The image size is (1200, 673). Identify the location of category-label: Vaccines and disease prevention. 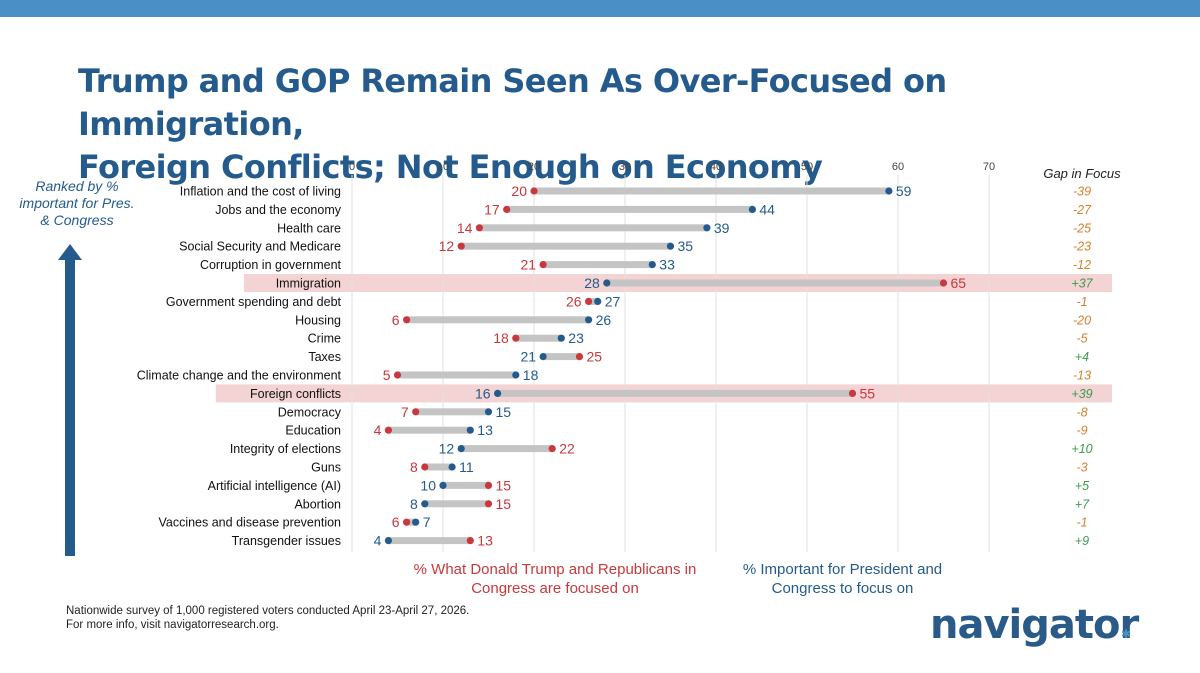
(249, 523).